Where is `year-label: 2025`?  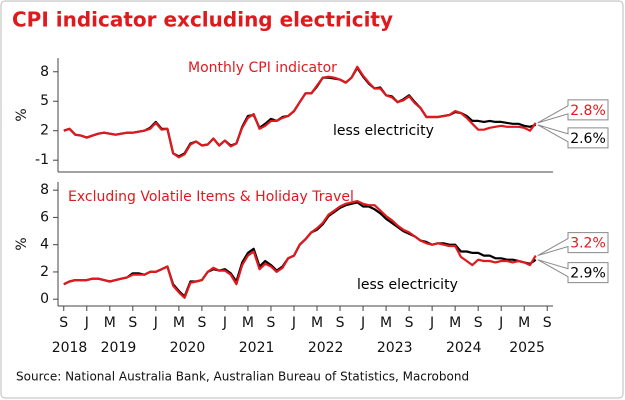 year-label: 2025 is located at coordinates (527, 348).